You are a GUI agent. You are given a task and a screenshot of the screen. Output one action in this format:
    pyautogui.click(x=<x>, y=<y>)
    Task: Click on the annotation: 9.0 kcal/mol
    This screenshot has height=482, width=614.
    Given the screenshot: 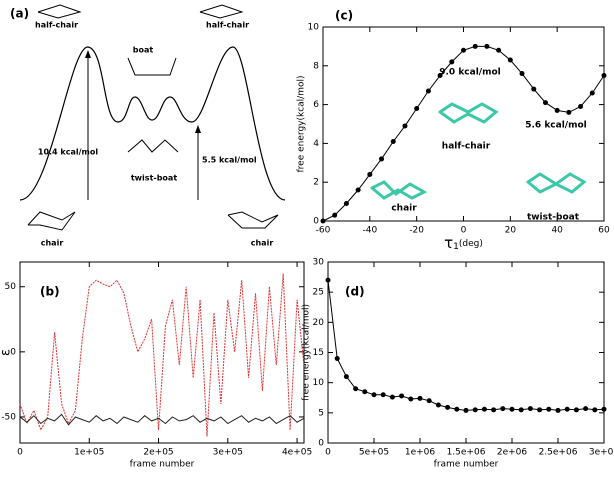 What is the action you would take?
    pyautogui.click(x=470, y=73)
    